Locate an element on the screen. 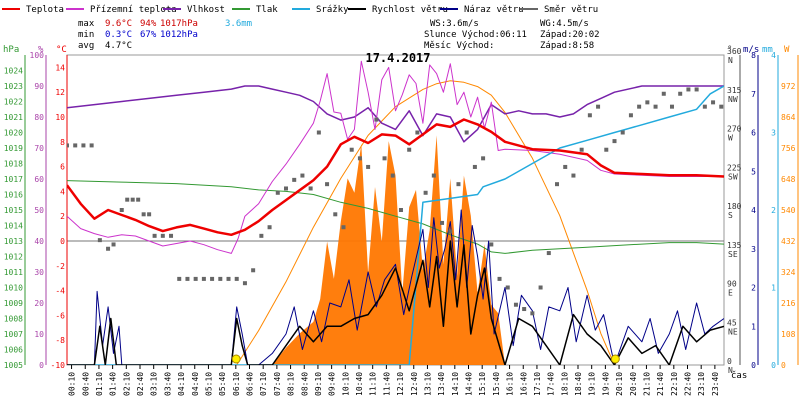 Image resolution: width=800 pixels, height=404 pixels. radiation-tick-9: 972 is located at coordinates (788, 86).